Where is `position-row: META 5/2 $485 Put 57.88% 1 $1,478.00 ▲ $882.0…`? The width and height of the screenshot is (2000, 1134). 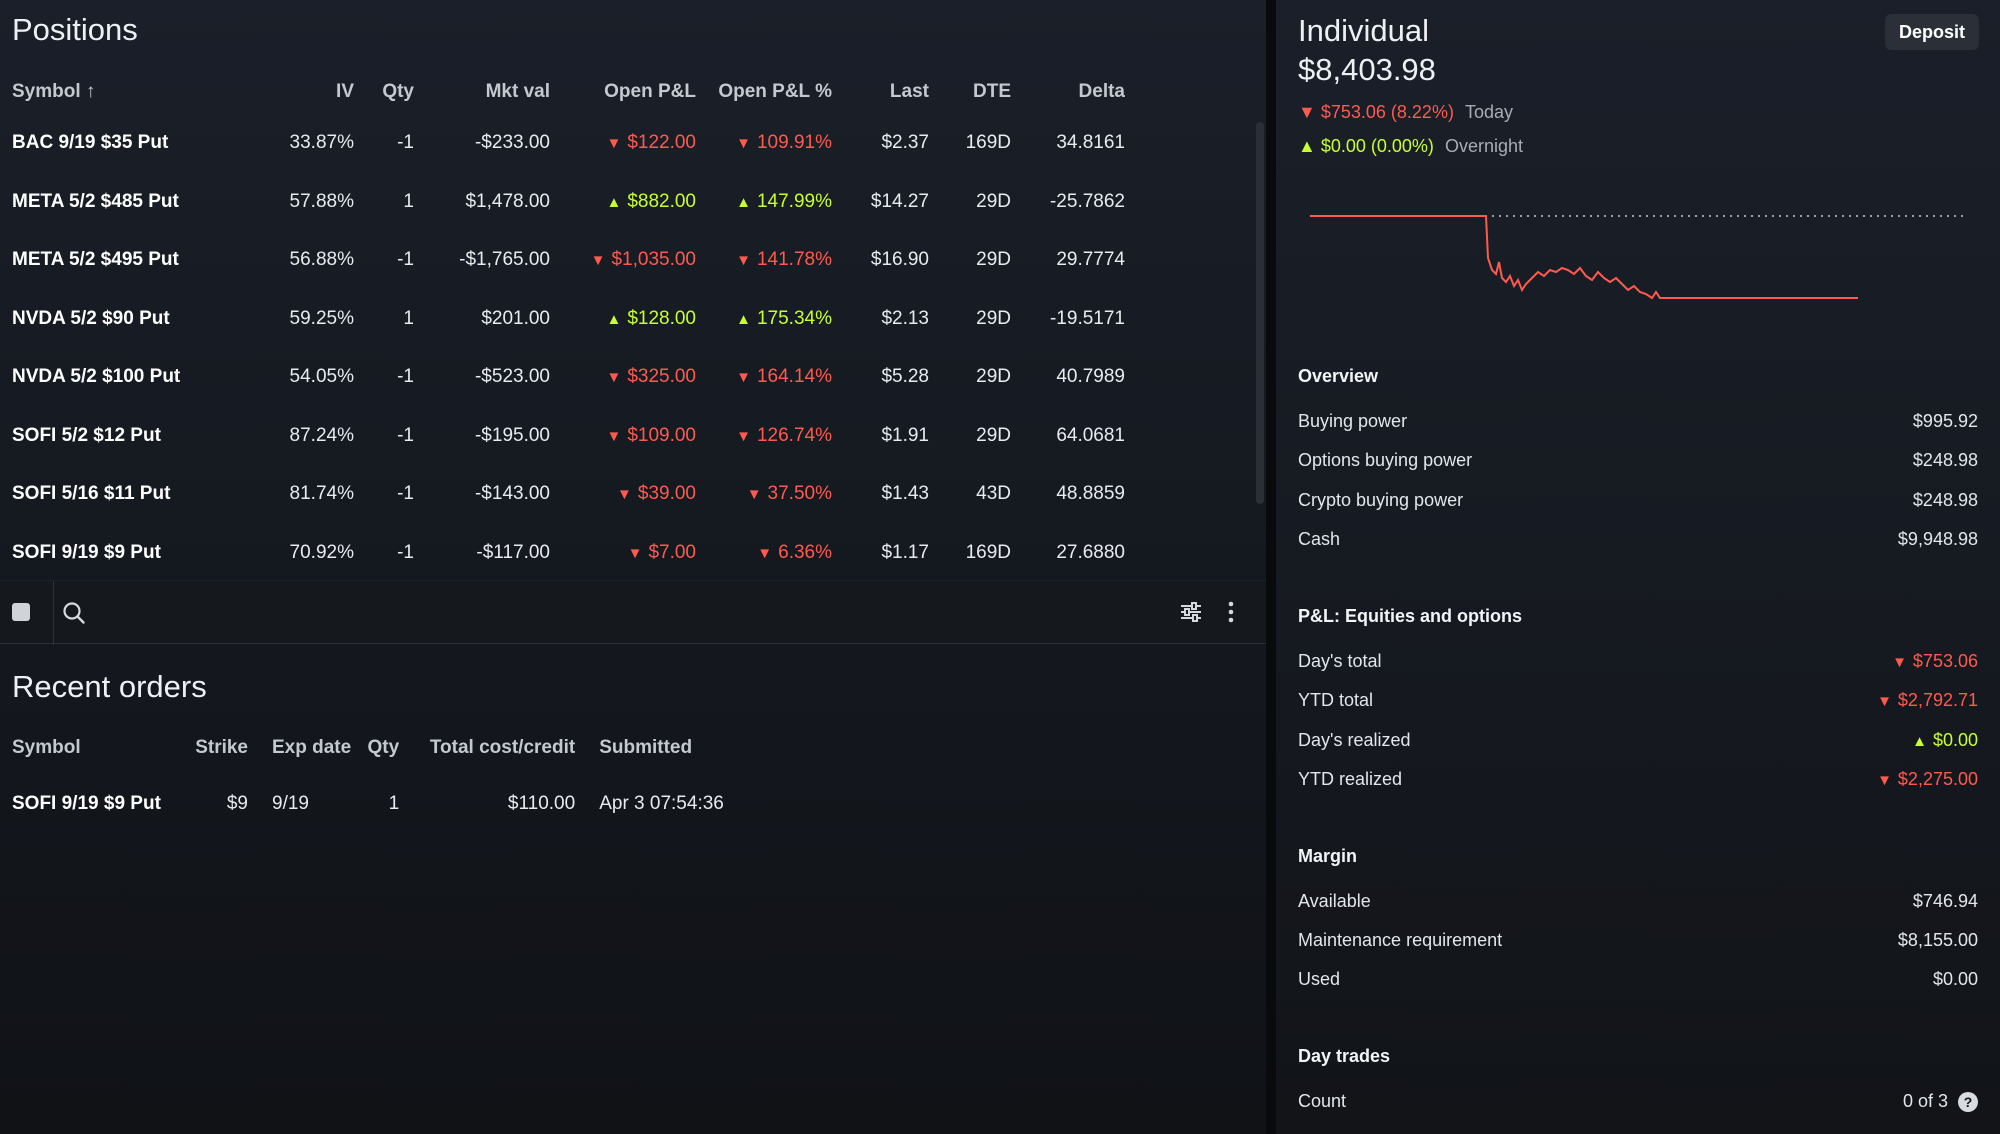 position-row: META 5/2 $485 Put 57.88% 1 $1,478.00 ▲ $882.0… is located at coordinates (562, 202).